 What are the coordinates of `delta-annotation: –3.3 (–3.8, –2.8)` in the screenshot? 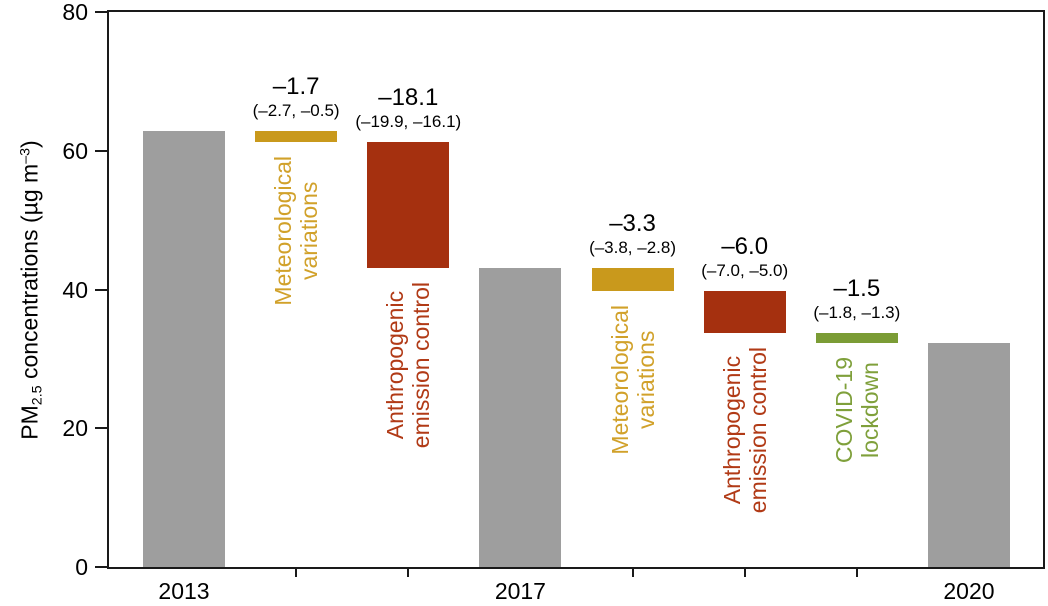 It's located at (633, 234).